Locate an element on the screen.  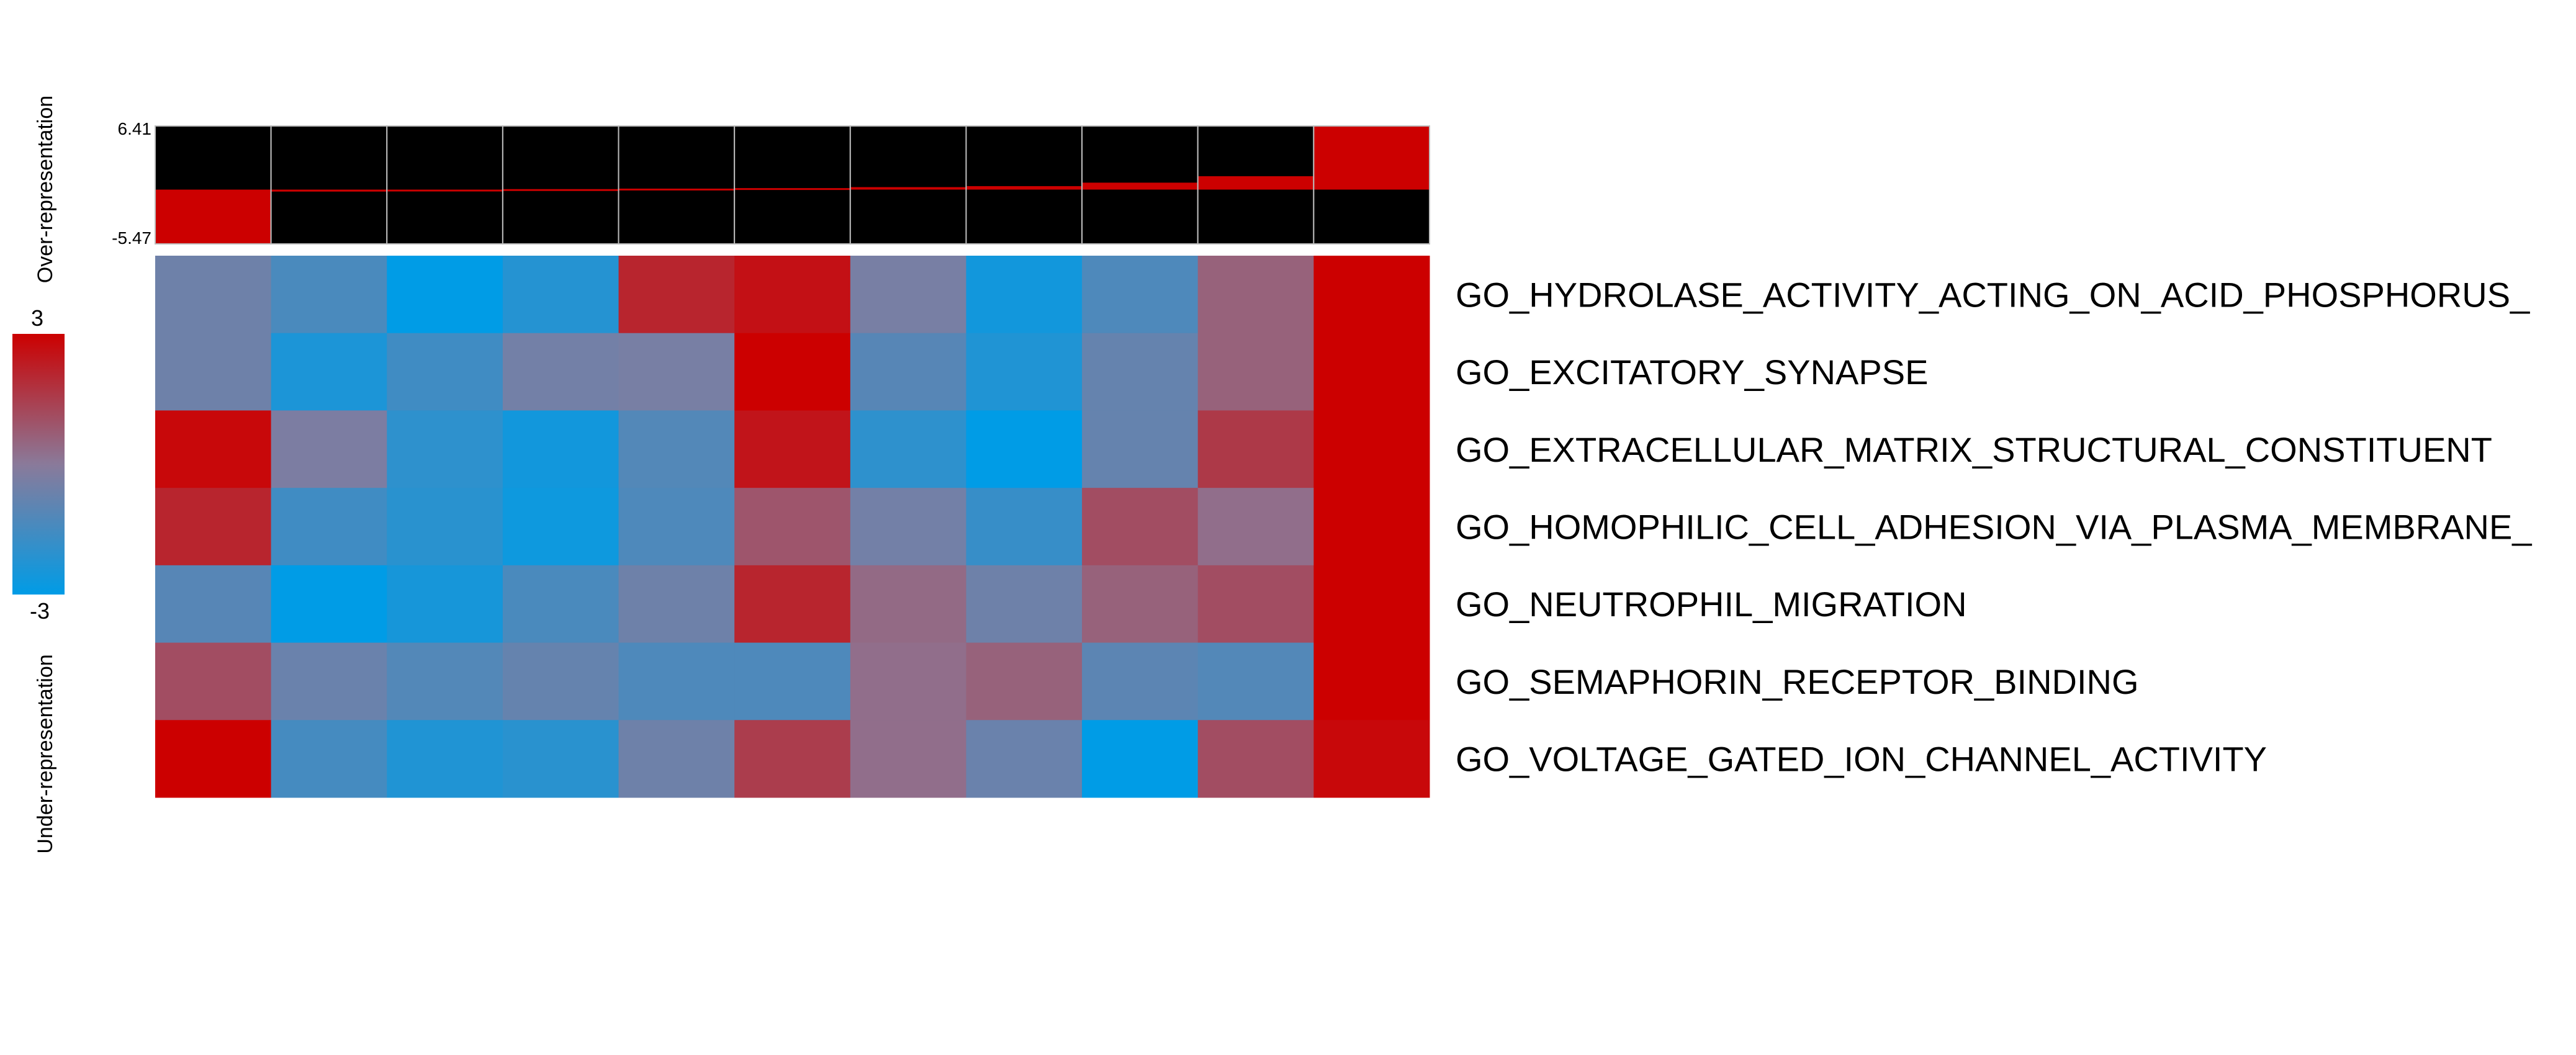
row-label: GO_VOLTAGE_GATED_ION_CHANNEL_ACTIVITY is located at coordinates (1861, 759).